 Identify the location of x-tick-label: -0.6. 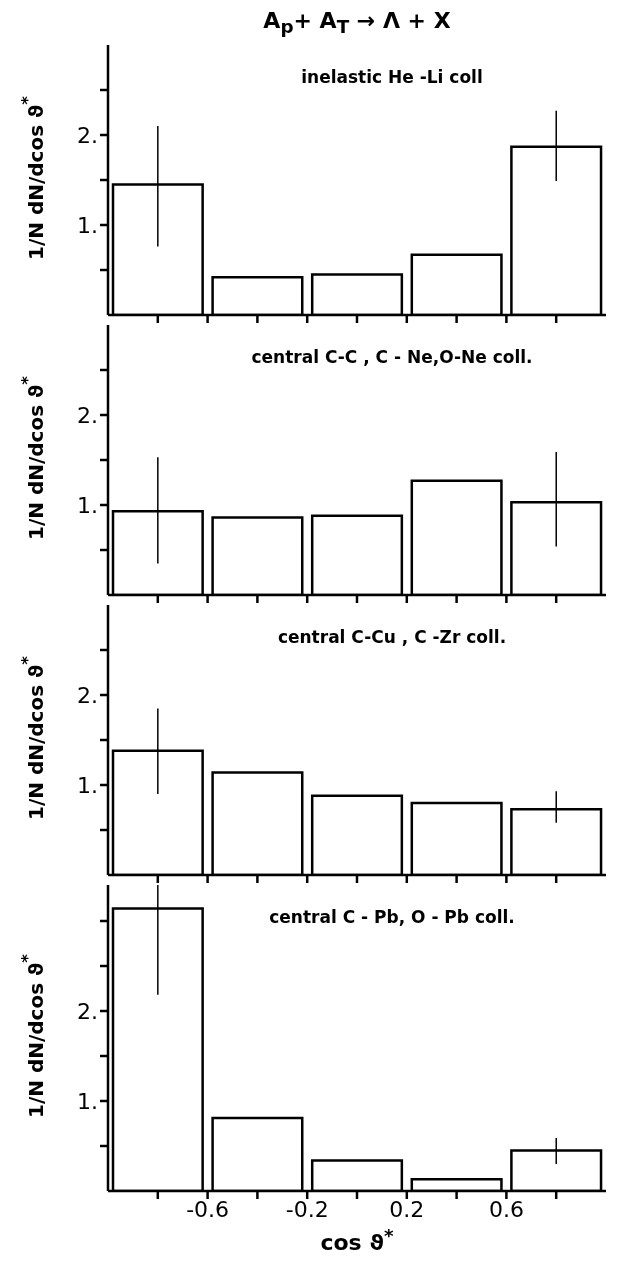
(208, 1210).